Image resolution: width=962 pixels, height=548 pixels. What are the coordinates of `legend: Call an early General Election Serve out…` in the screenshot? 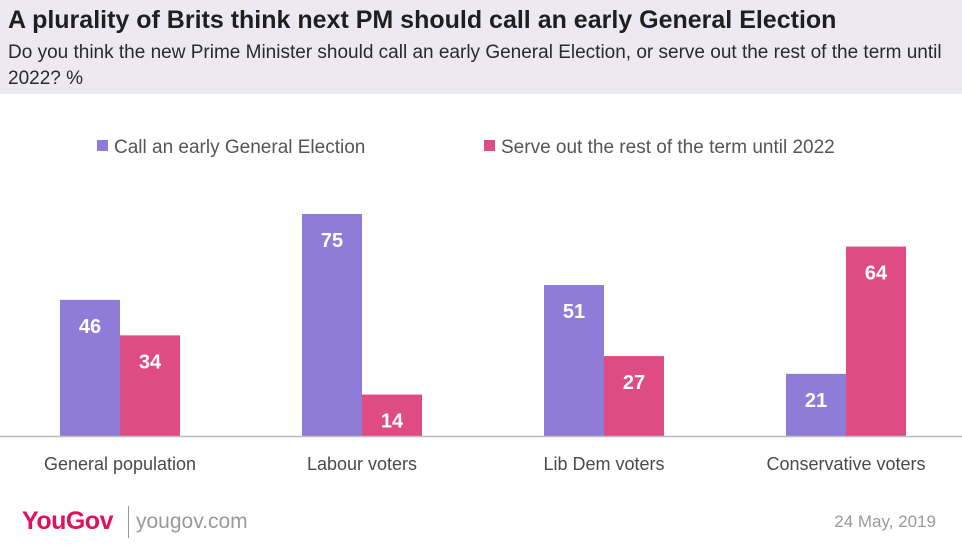 It's located at (481, 149).